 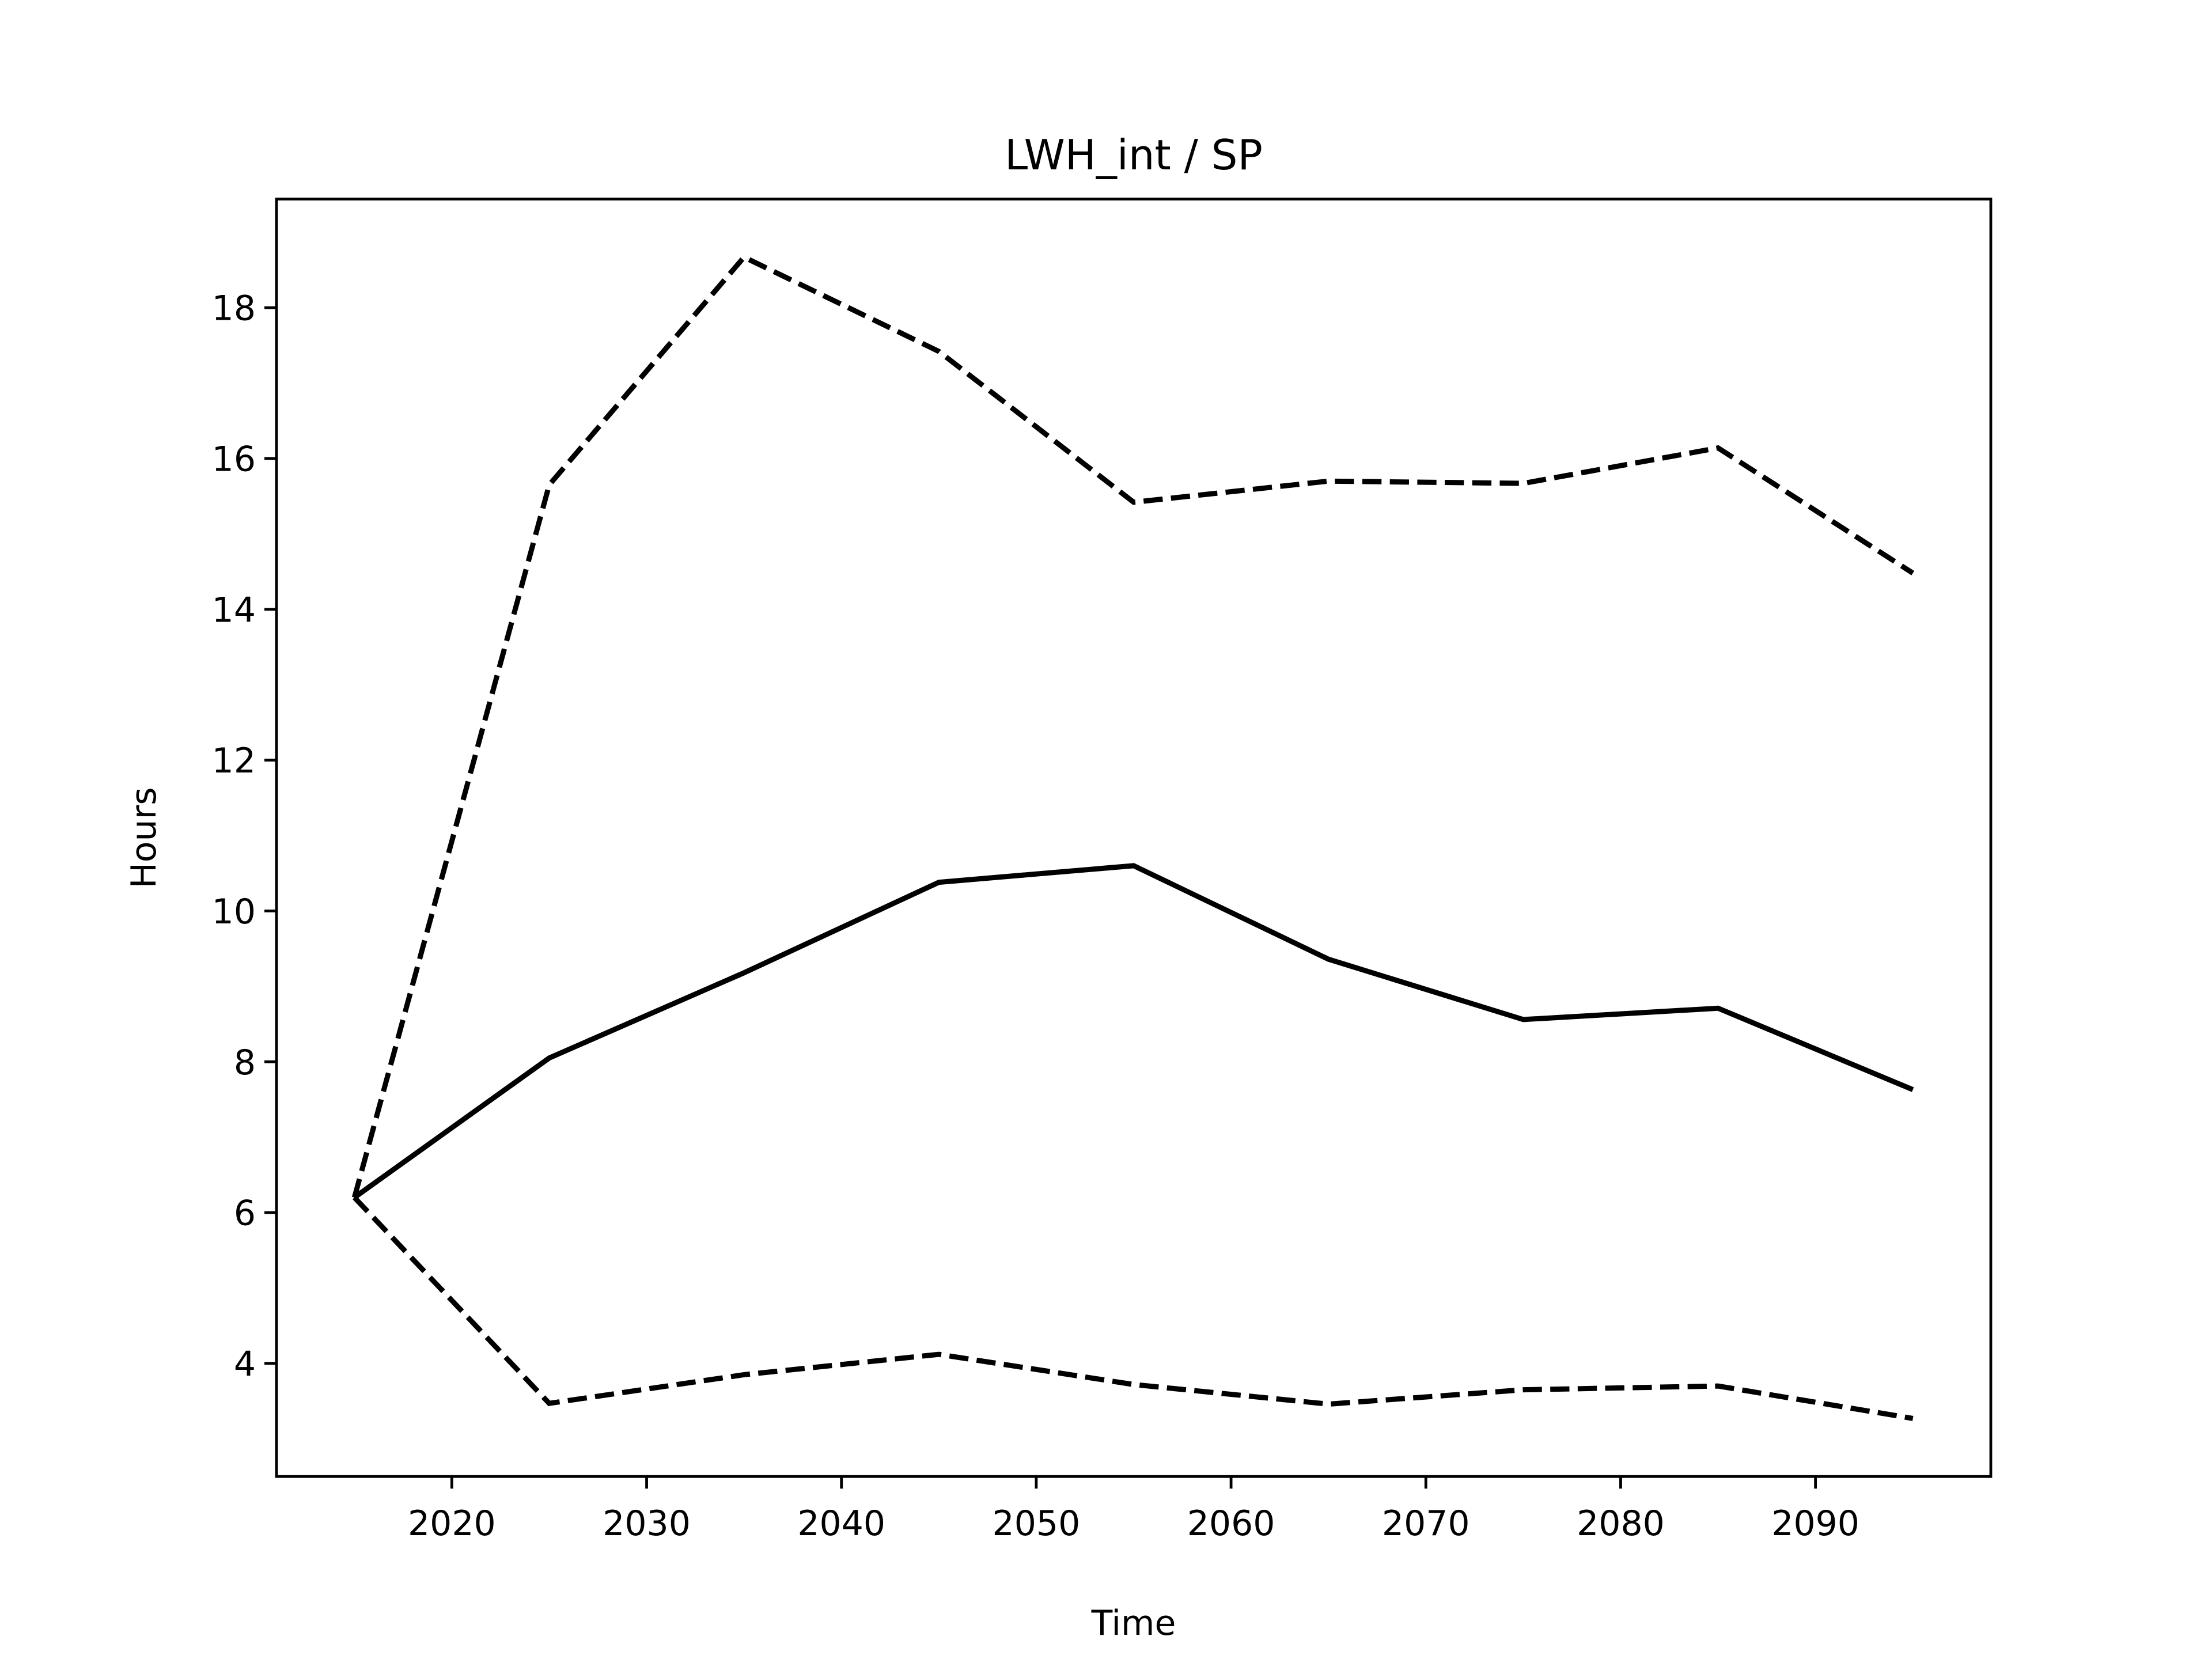 What do you see at coordinates (234, 460) in the screenshot?
I see `y-tick-label: 16` at bounding box center [234, 460].